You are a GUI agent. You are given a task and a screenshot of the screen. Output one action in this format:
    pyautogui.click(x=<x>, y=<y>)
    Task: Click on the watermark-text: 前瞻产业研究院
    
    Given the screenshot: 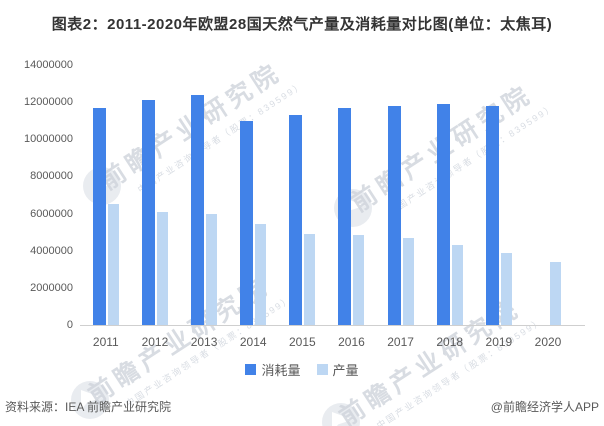 What is the action you would take?
    pyautogui.click(x=442, y=148)
    